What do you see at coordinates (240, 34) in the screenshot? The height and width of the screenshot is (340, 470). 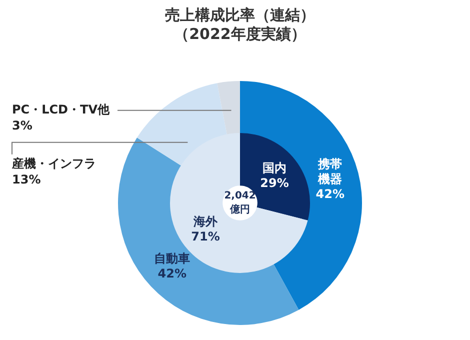 I see `chart-subtitle: （2022年度実績）` at bounding box center [240, 34].